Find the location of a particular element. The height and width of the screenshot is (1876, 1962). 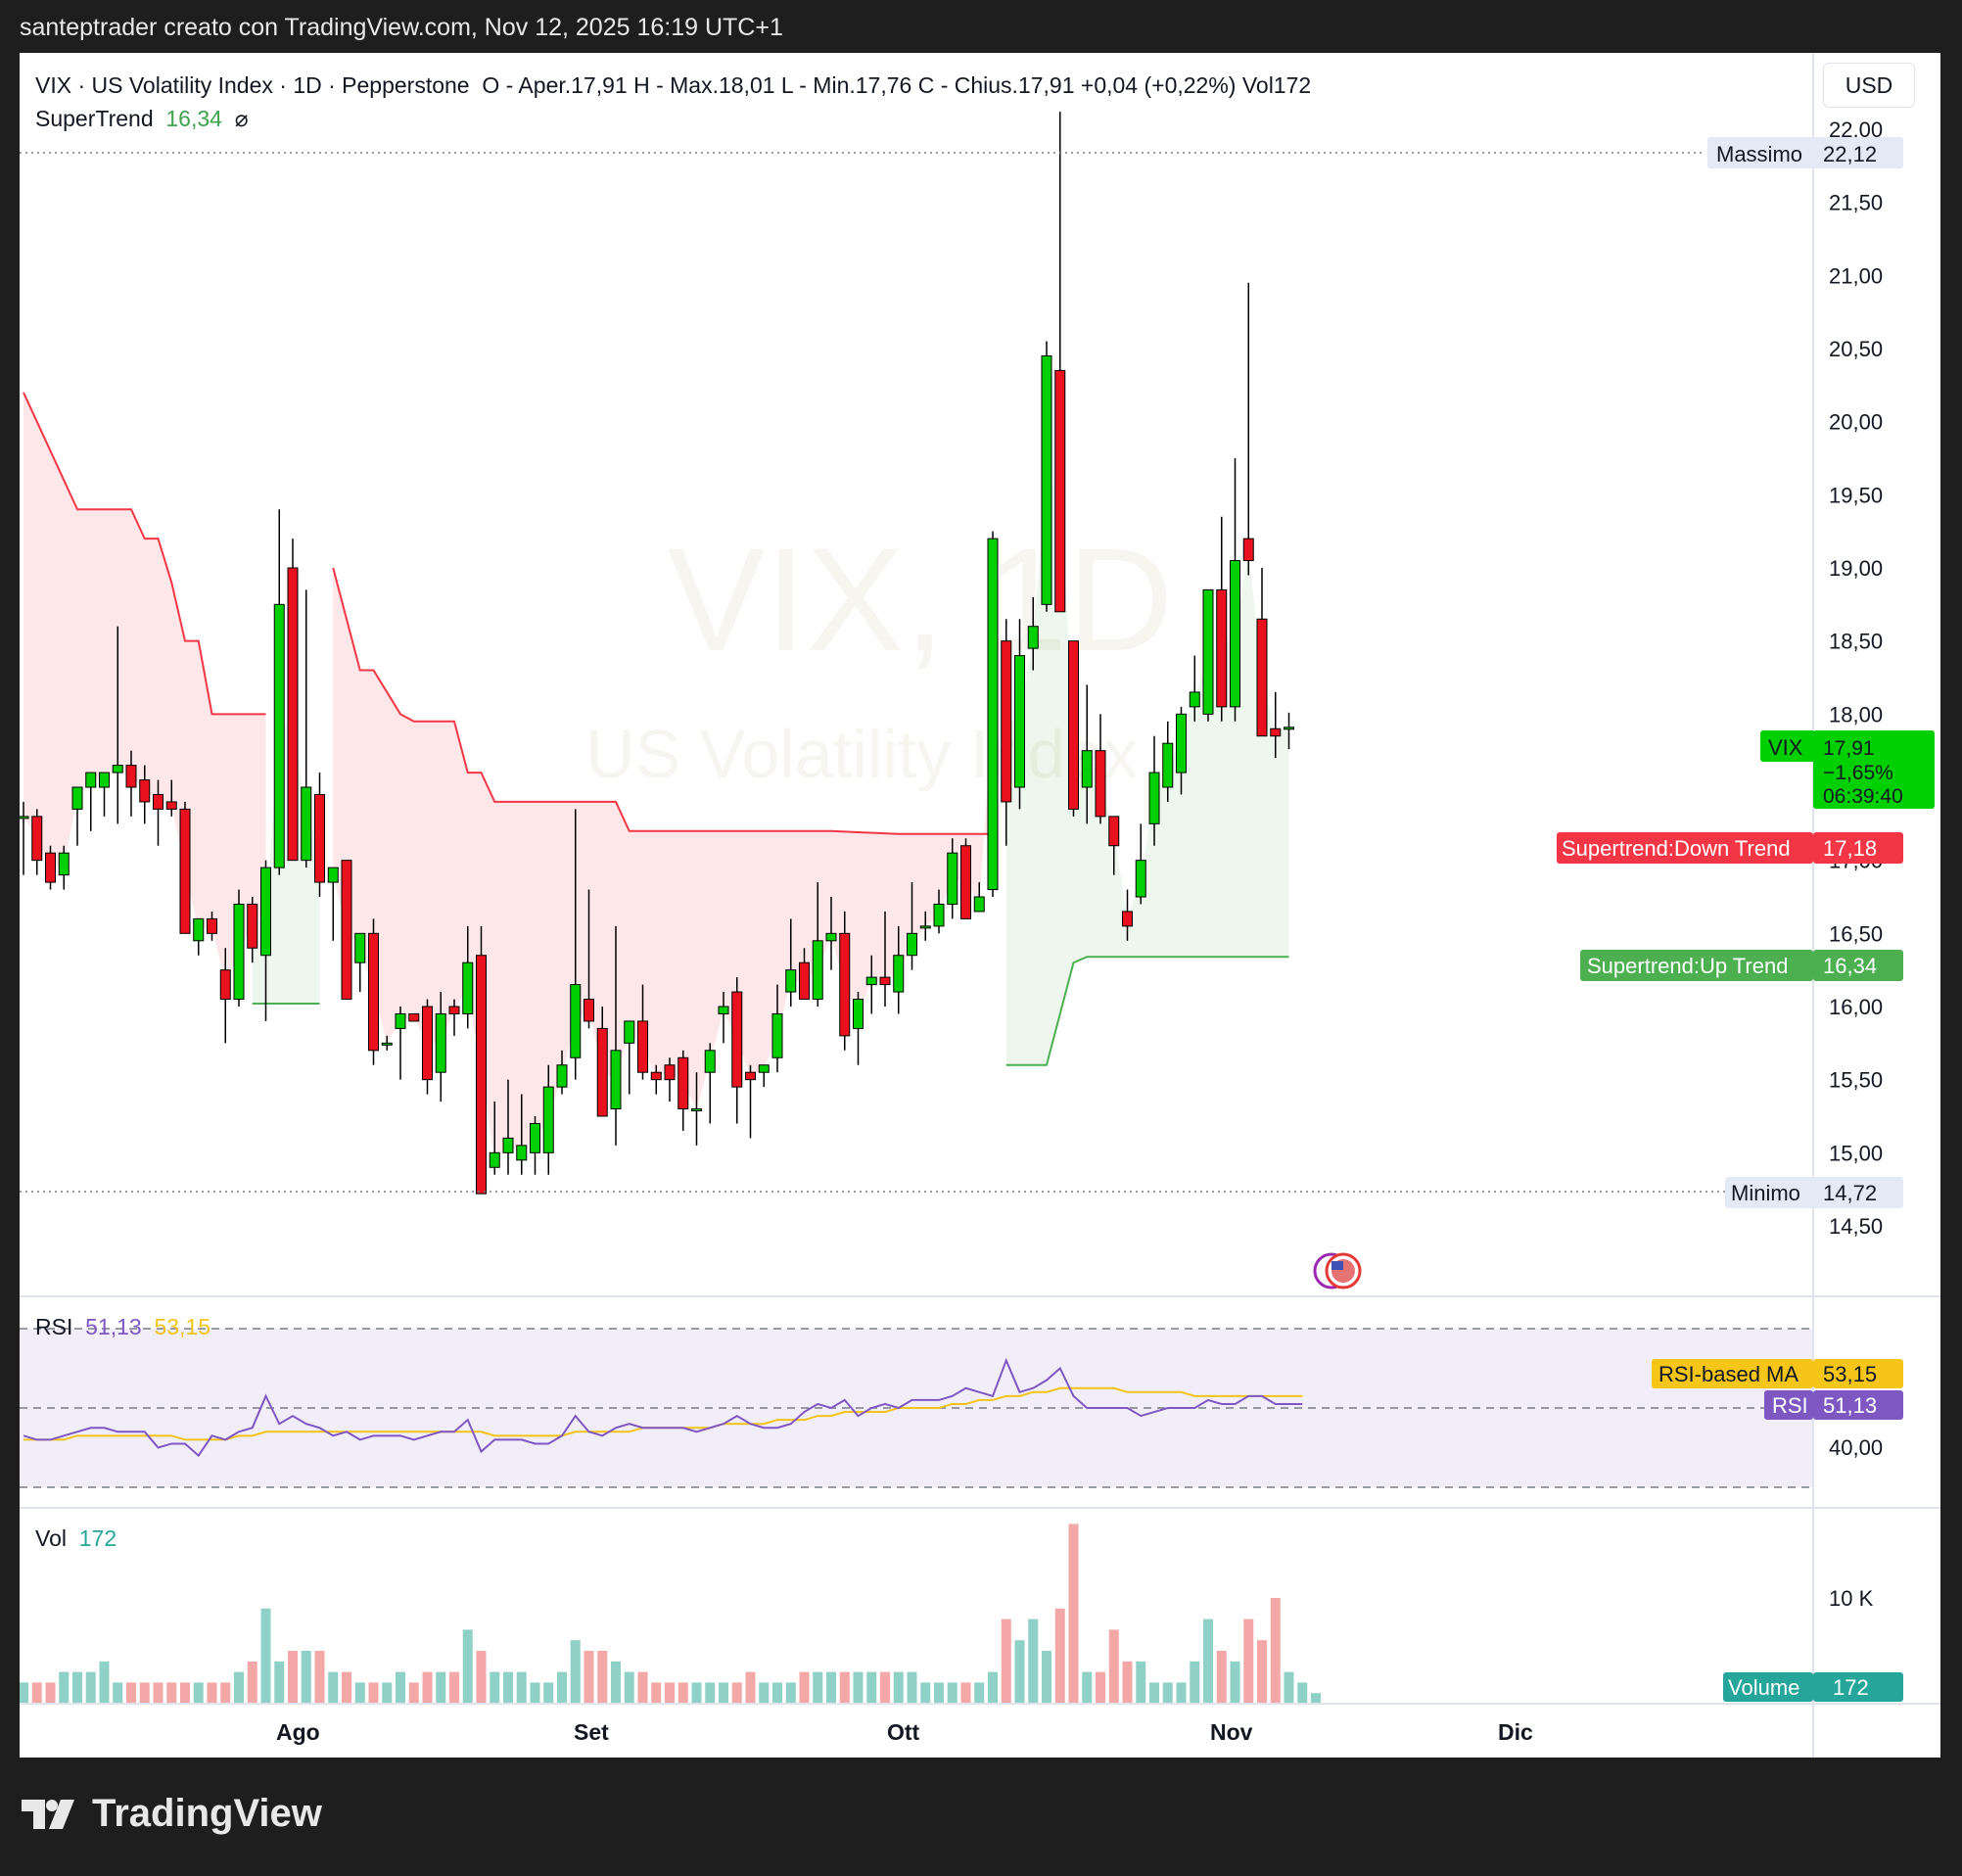

rsi-legend: RSI 51,13 53,15 is located at coordinates (122, 1327).